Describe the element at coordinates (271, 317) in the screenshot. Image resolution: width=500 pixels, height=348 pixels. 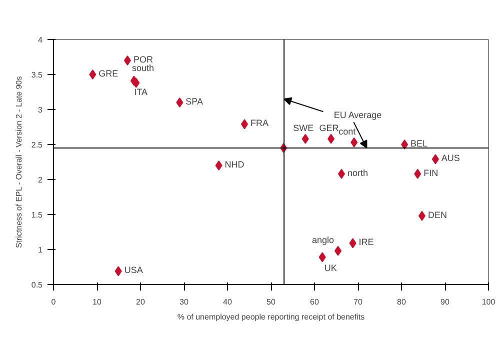
I see `x-axis-title: % of unemployed people reporting receipt of benefits` at that location.